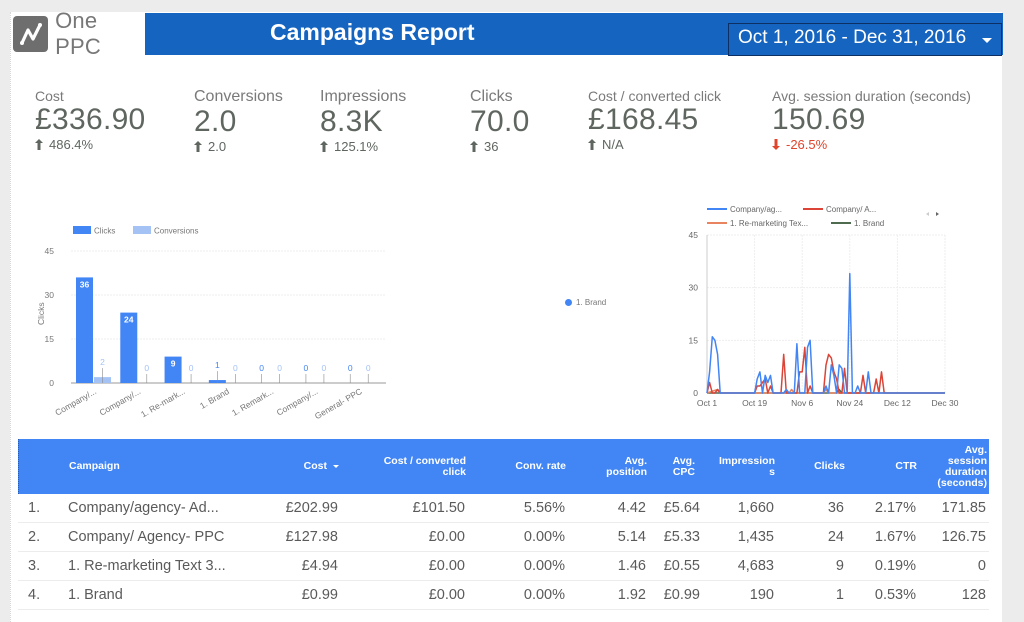  What do you see at coordinates (839, 566) in the screenshot?
I see `cell-clicks: 9` at bounding box center [839, 566].